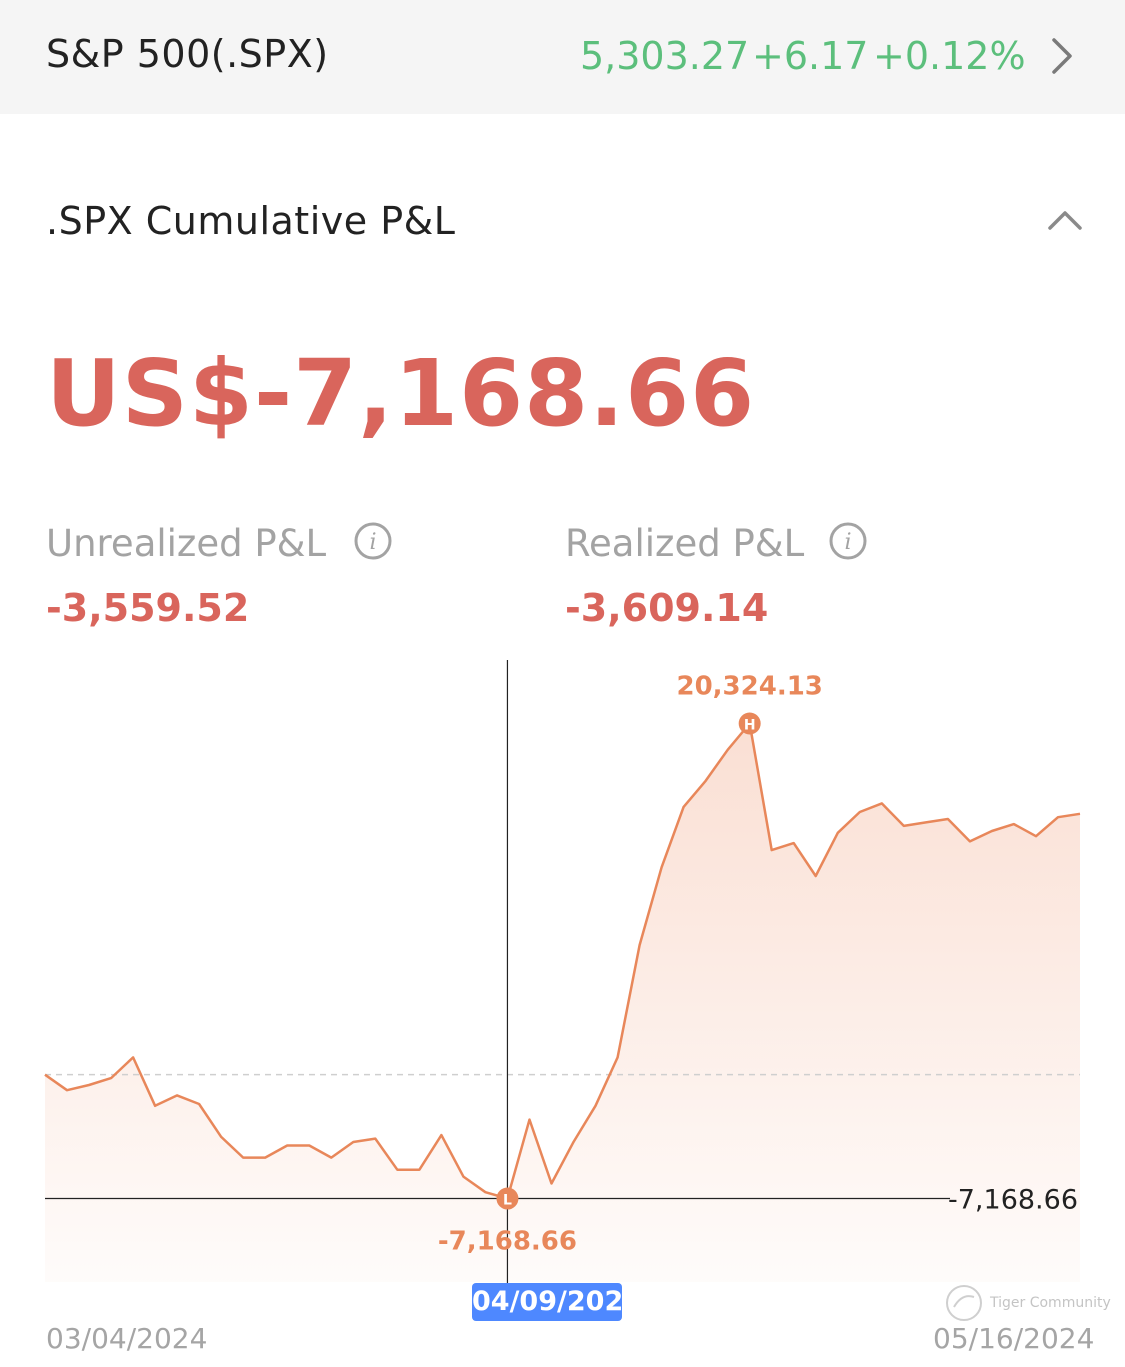 This screenshot has width=1125, height=1367. What do you see at coordinates (507, 1201) in the screenshot?
I see `low-marker-letter: L` at bounding box center [507, 1201].